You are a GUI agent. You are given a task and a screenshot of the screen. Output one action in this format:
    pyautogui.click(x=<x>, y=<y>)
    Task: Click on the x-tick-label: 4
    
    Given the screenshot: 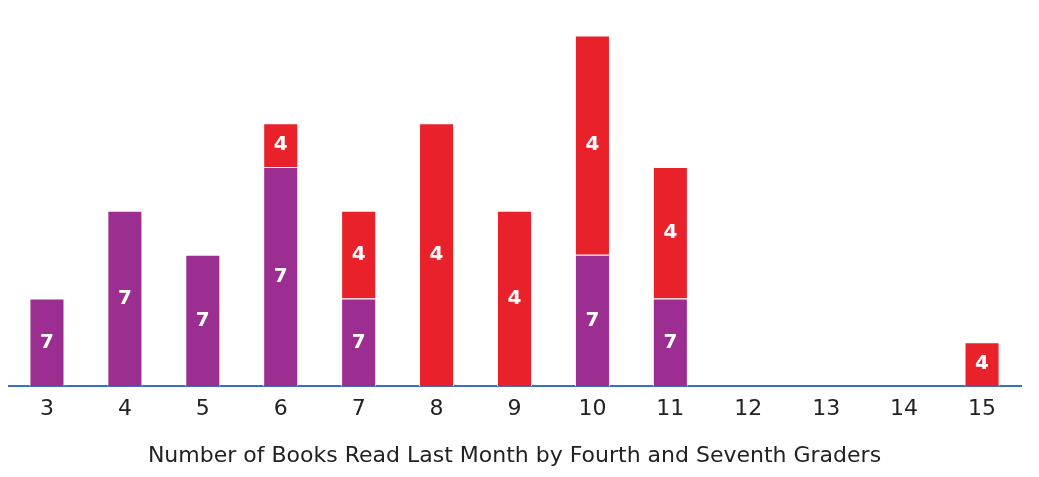 What is the action you would take?
    pyautogui.click(x=124, y=408)
    